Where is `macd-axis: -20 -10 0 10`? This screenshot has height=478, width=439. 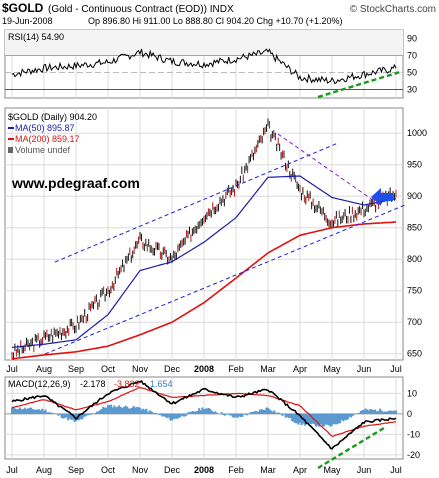 macd-axis: -20 -10 0 10 is located at coordinates (413, 424).